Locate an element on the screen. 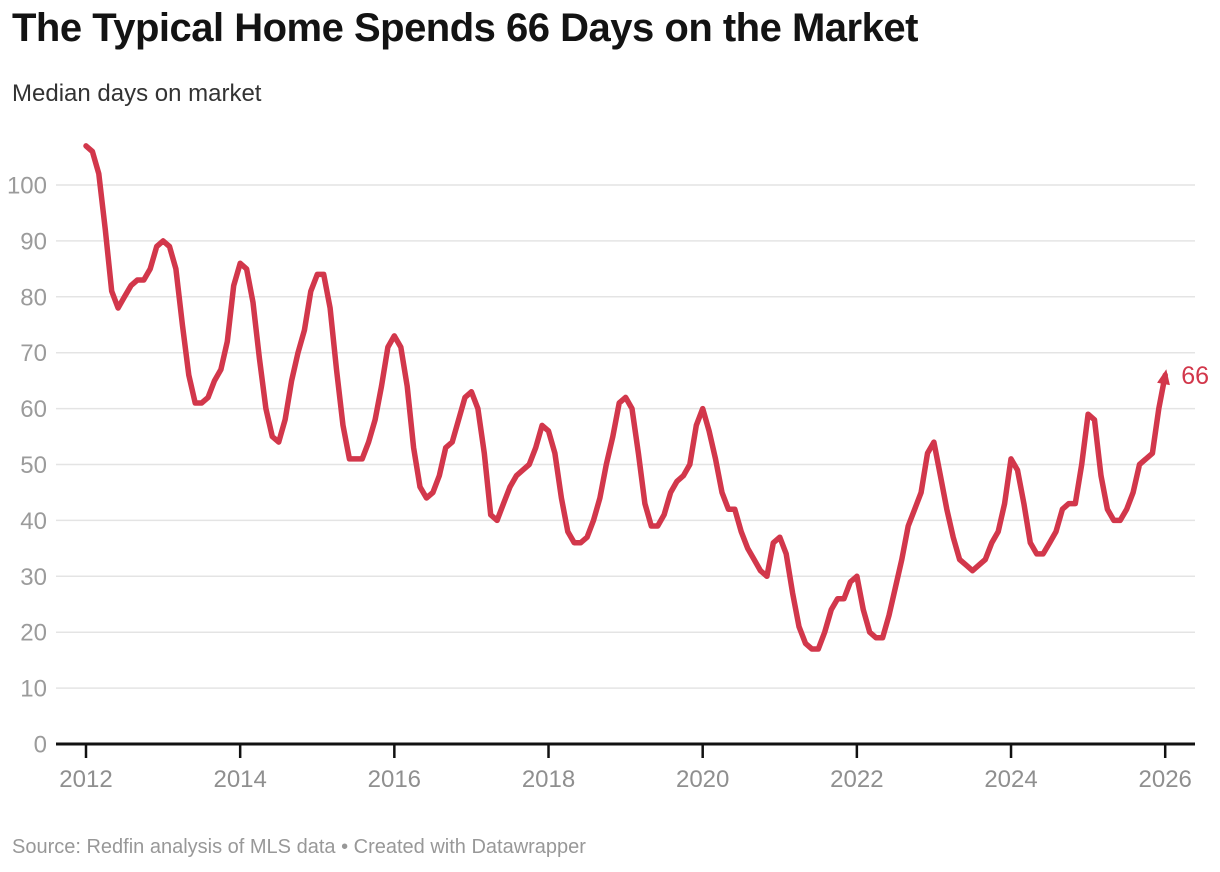 This screenshot has width=1220, height=872. x-axis-label: 2026 is located at coordinates (1165, 779).